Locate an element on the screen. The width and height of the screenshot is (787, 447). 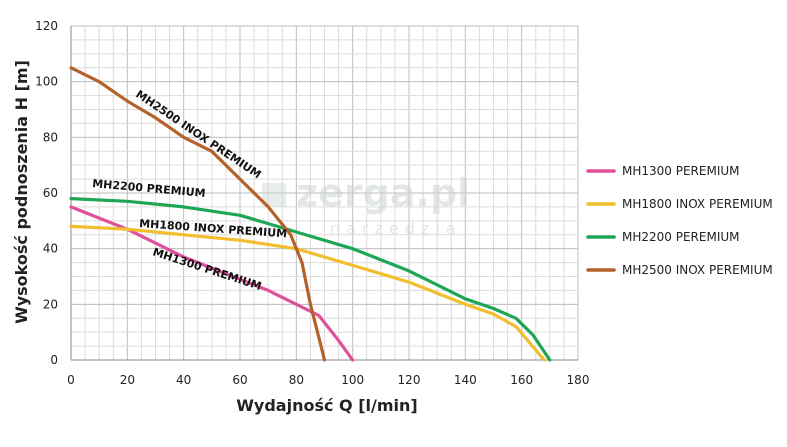
x-tick-label: 140 is located at coordinates (465, 380).